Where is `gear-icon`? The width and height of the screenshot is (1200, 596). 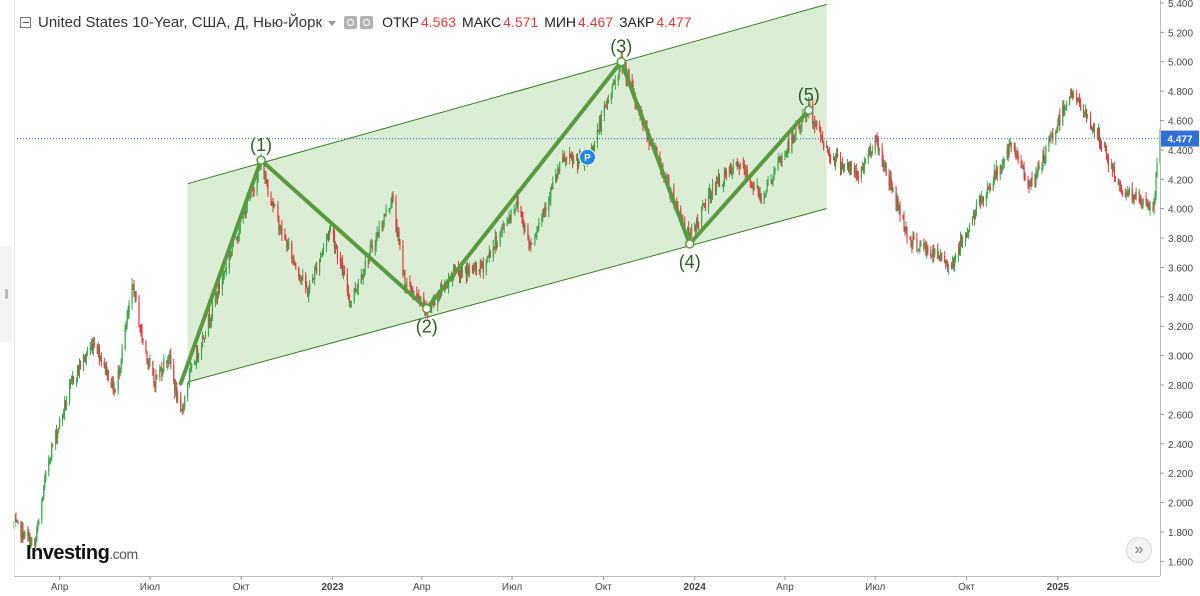
gear-icon is located at coordinates (367, 22).